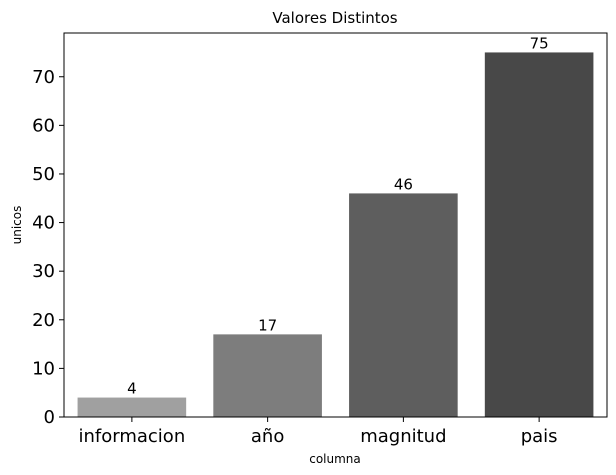  What do you see at coordinates (132, 436) in the screenshot?
I see `x-tick-label: informacion` at bounding box center [132, 436].